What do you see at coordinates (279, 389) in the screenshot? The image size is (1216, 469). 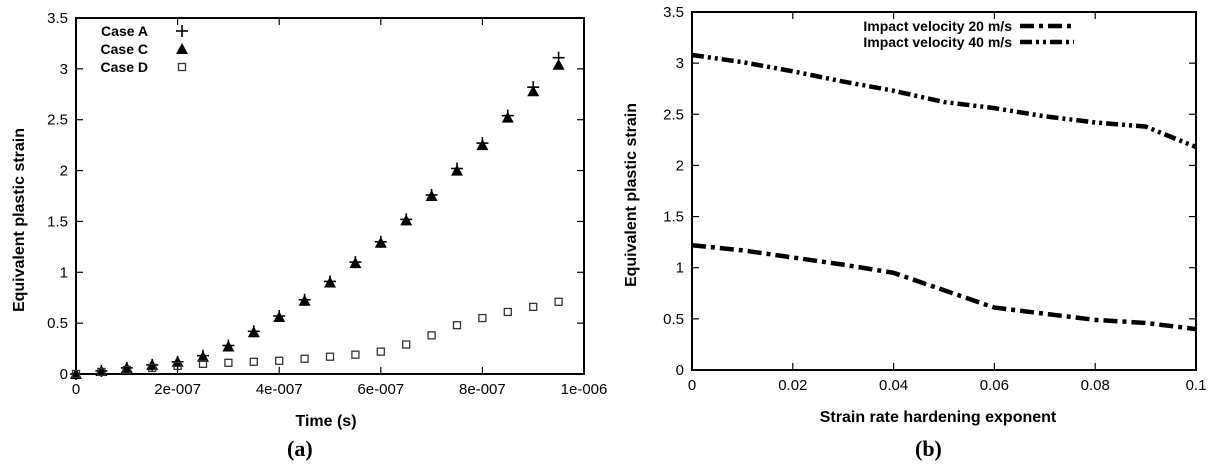 I see `x-tick-label: 4e-007` at bounding box center [279, 389].